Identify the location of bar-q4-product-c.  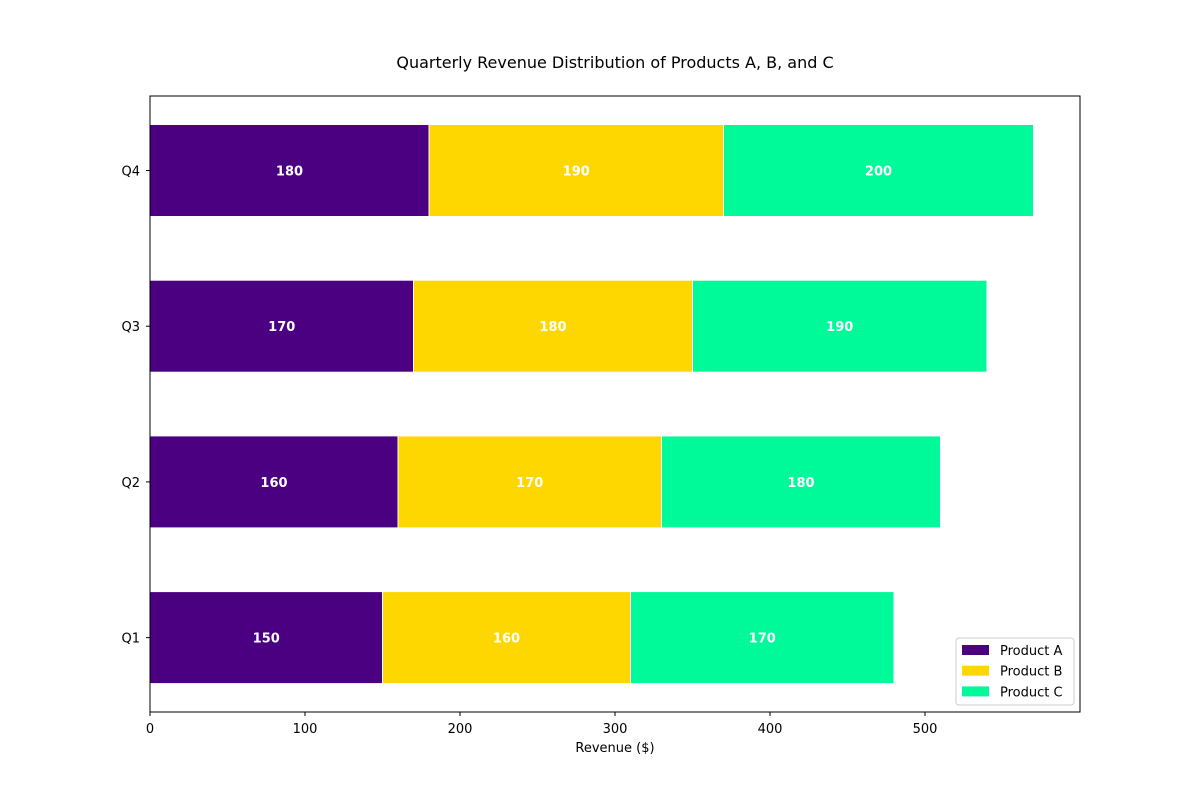
(878, 170).